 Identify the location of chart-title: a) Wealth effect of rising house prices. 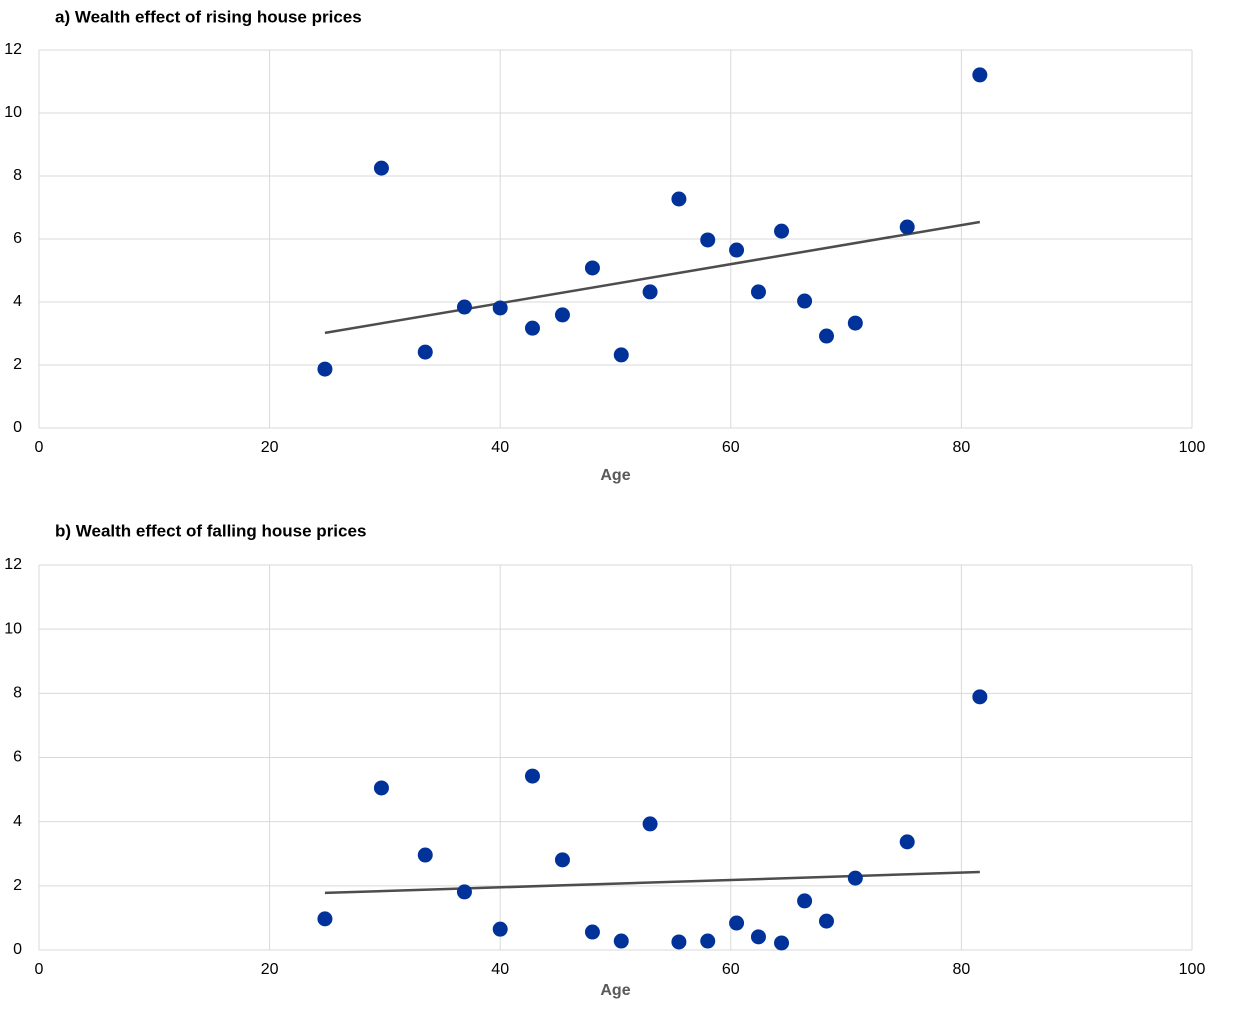
(208, 16).